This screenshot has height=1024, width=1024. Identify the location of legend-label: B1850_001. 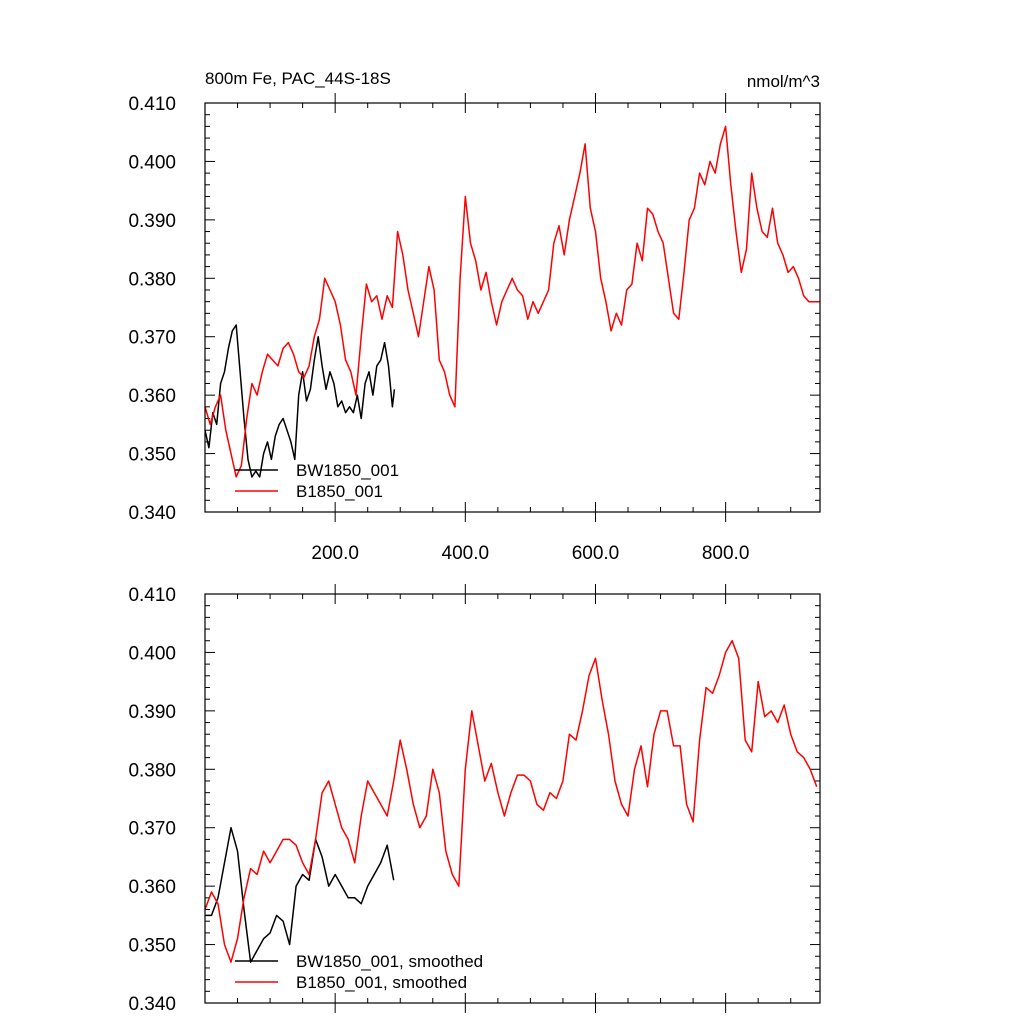
(339, 491).